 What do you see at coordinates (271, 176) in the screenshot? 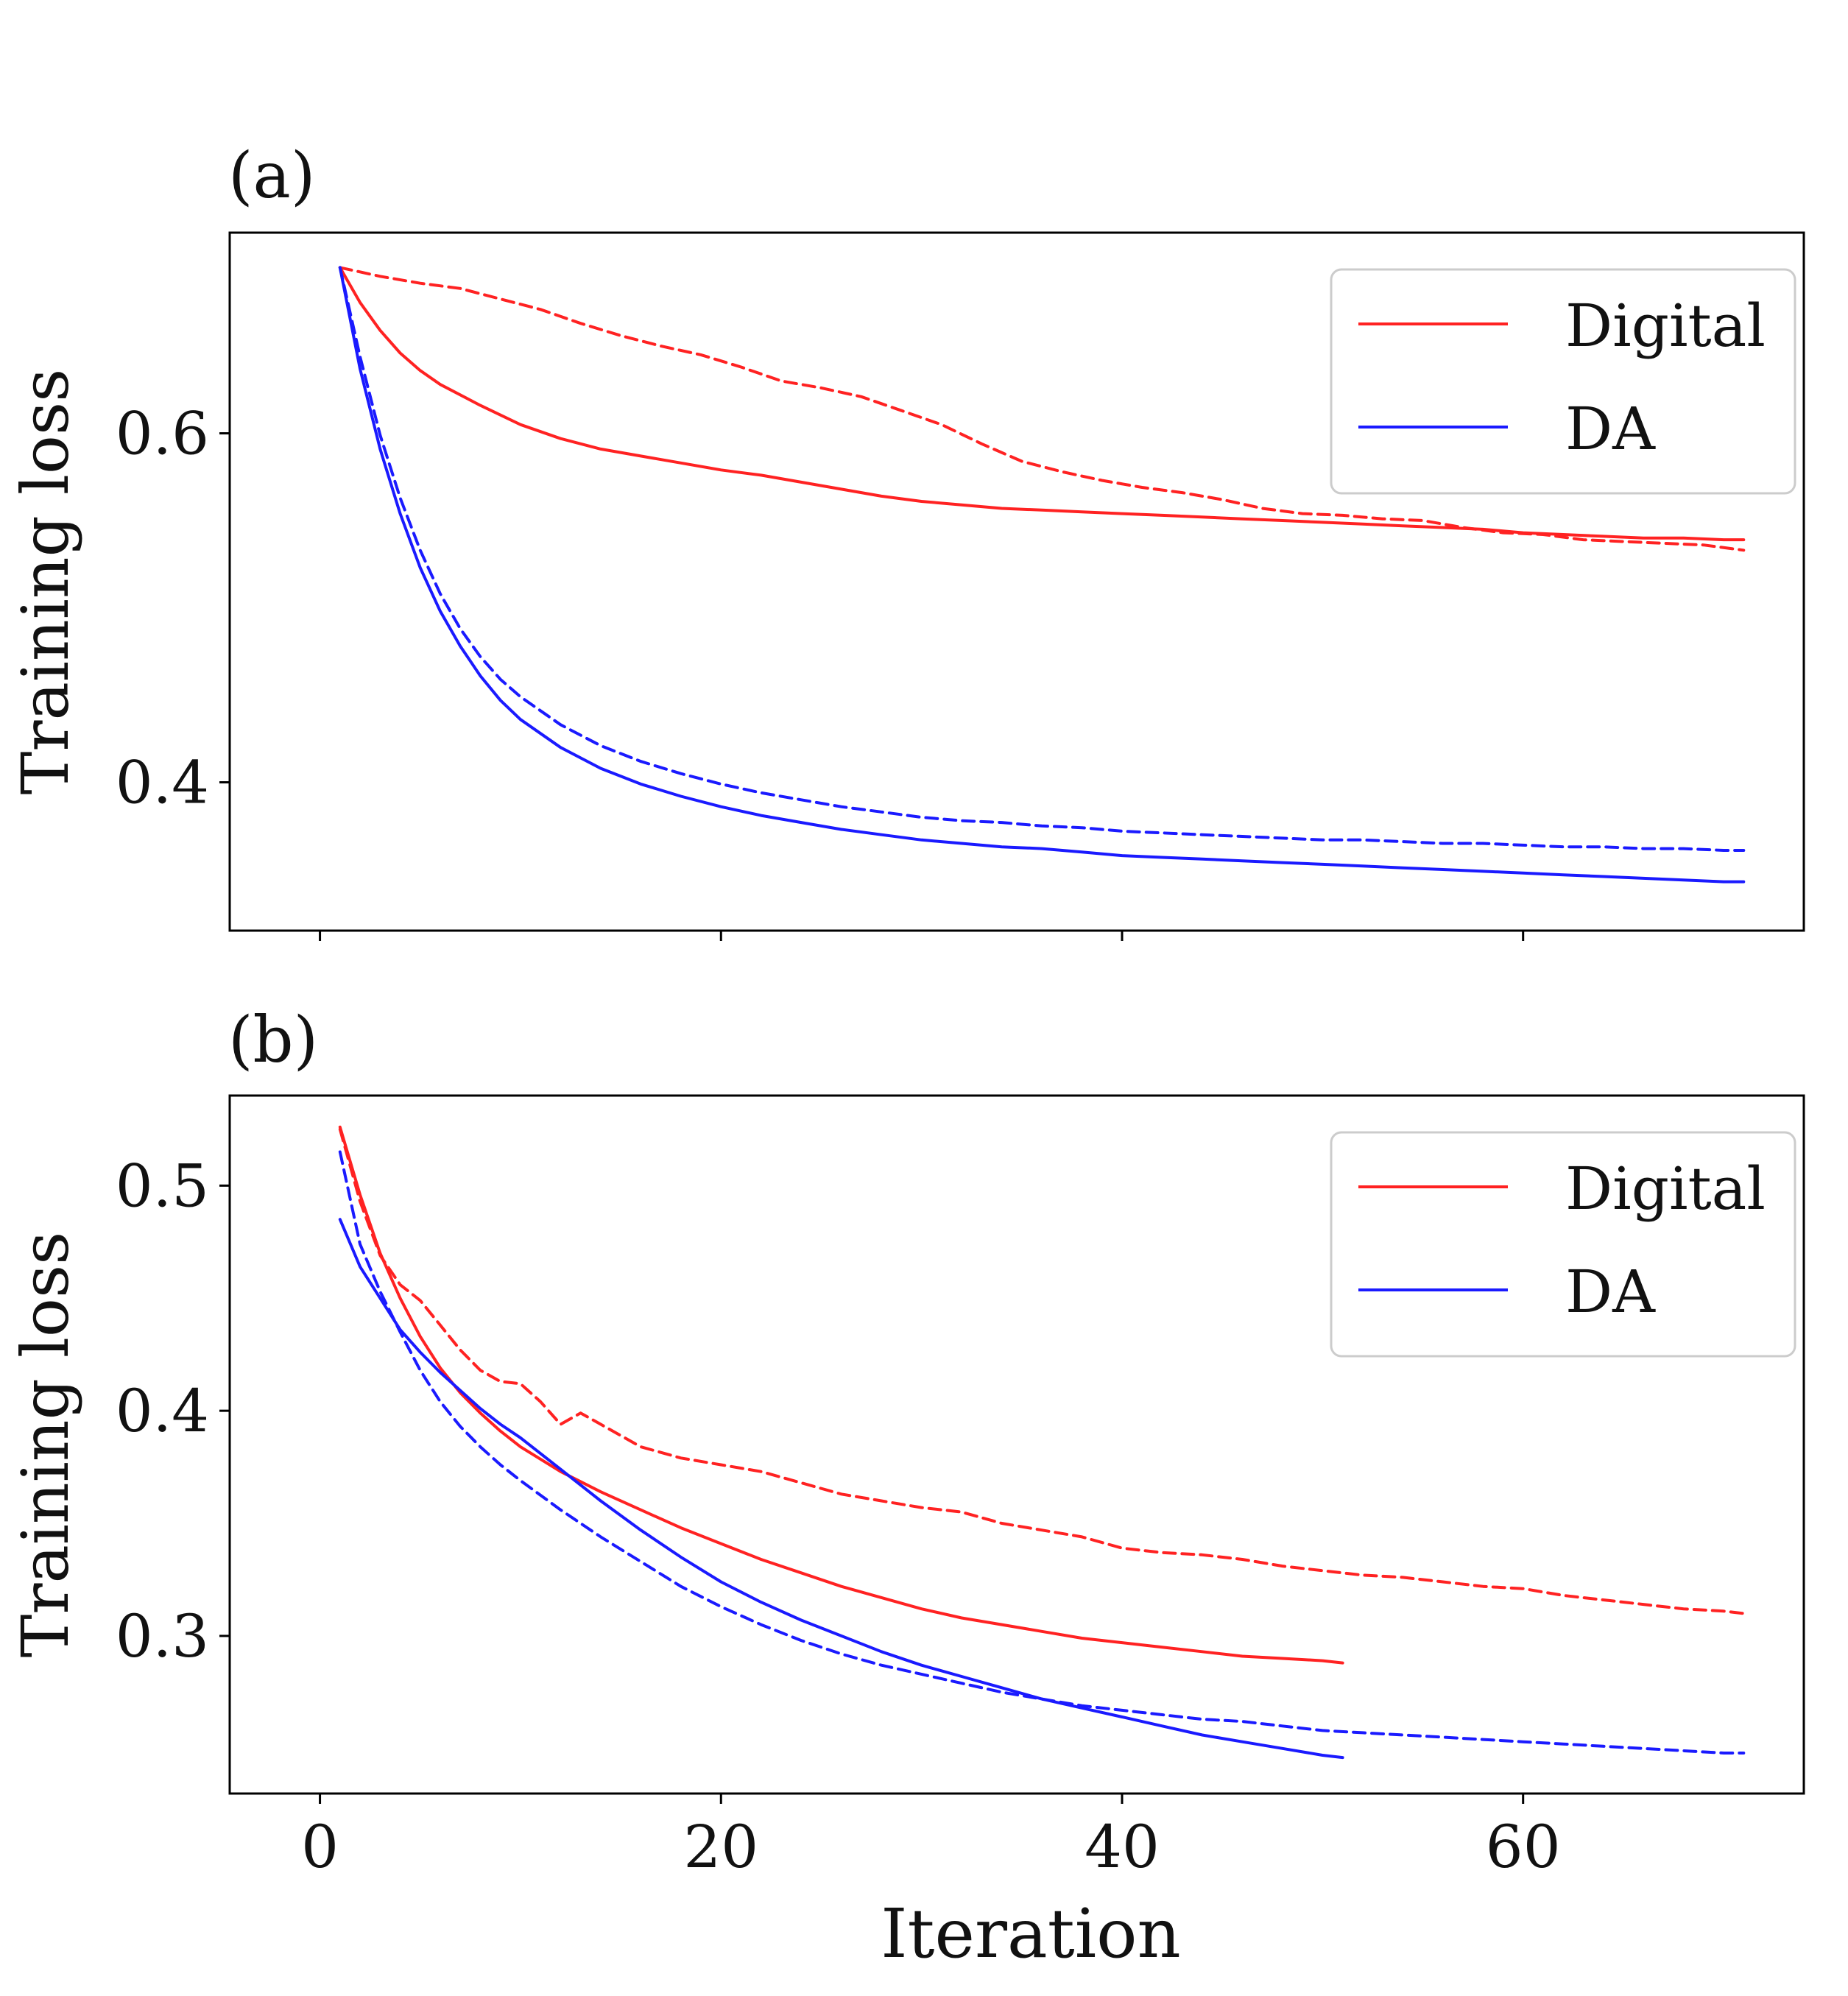
I see `panel-a-label: (a)` at bounding box center [271, 176].